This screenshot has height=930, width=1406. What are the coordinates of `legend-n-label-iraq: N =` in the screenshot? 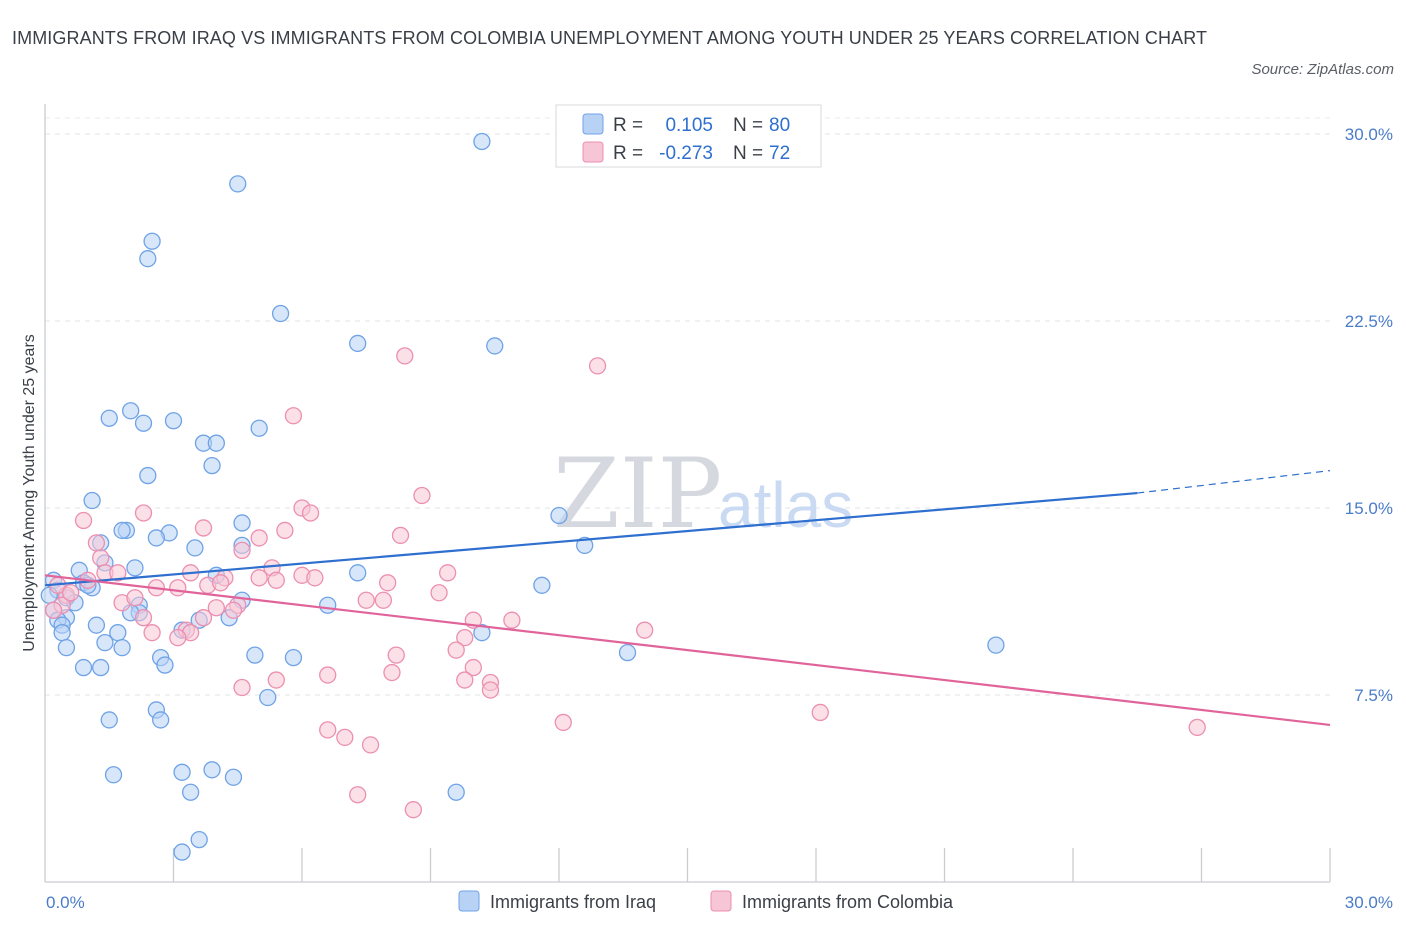 It's located at (748, 125).